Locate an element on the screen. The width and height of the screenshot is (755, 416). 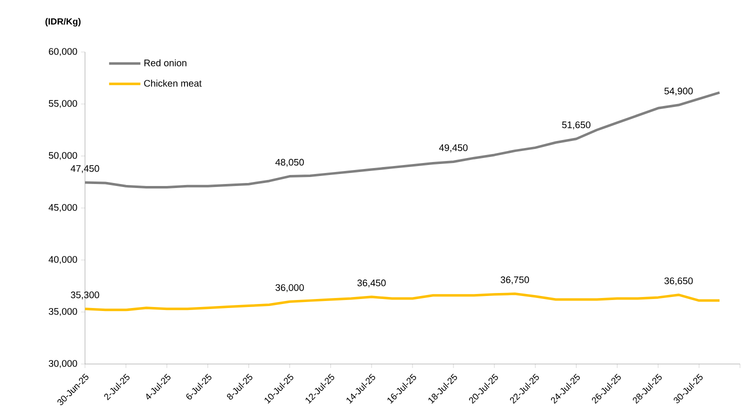
data-label: 47,450 is located at coordinates (85, 169).